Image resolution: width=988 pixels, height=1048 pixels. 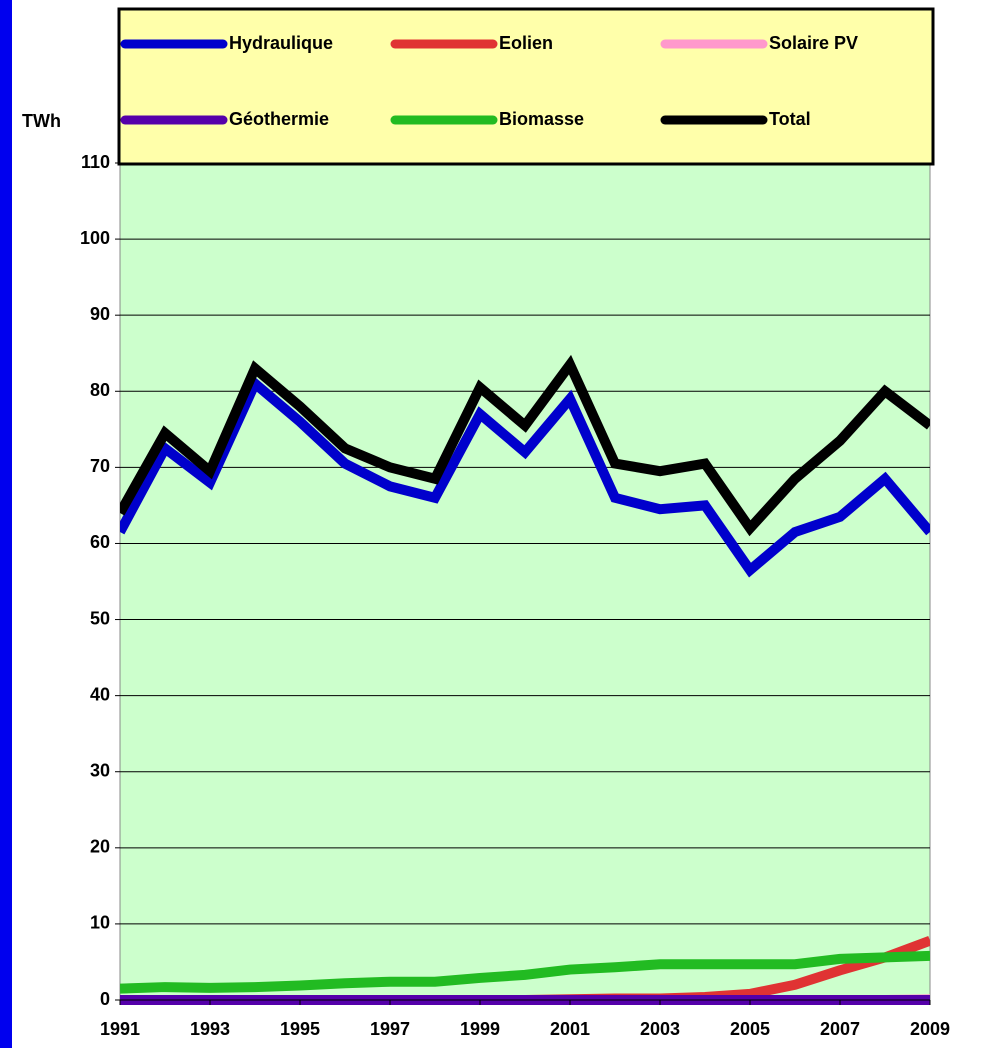 I want to click on x-tick-label: 1991, so click(x=120, y=1029).